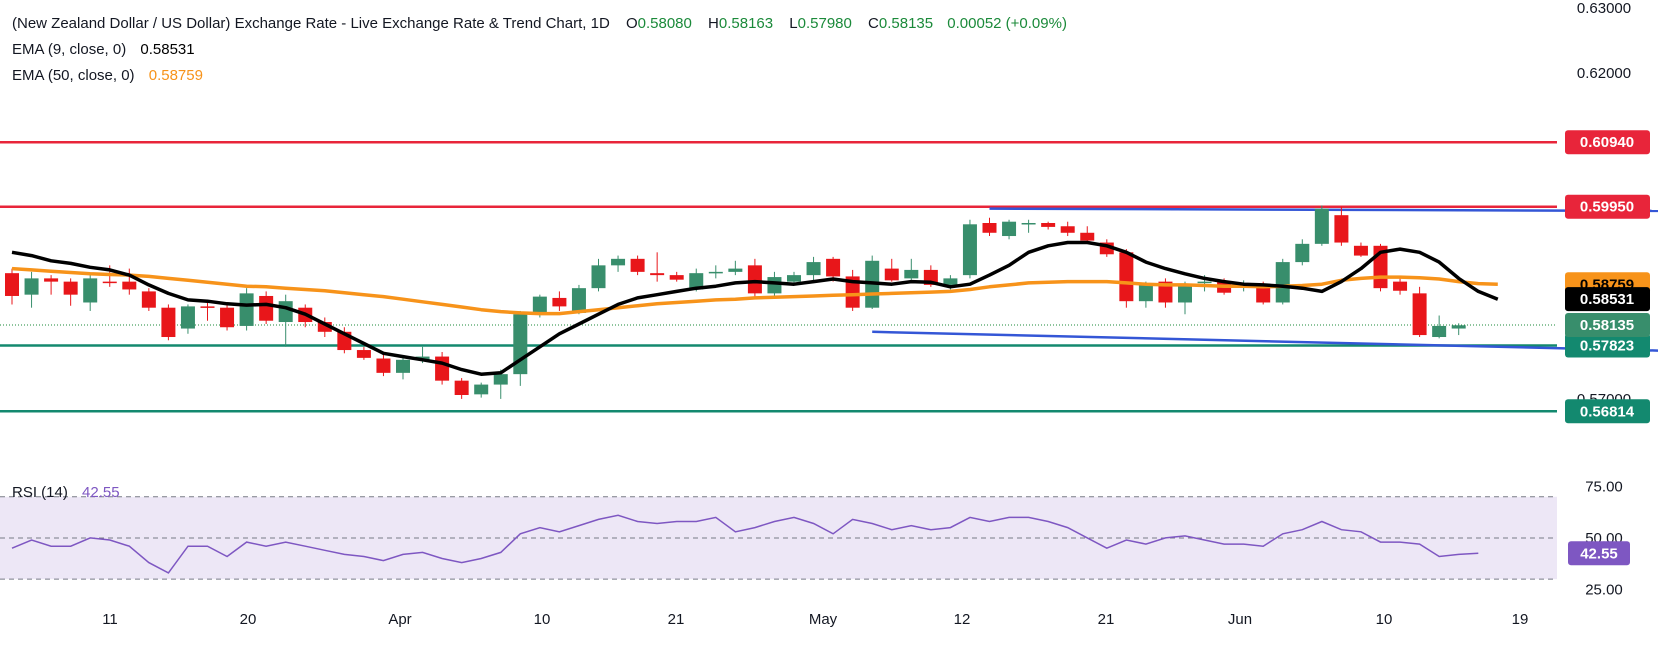  Describe the element at coordinates (73, 75) in the screenshot. I see `ema50-legend-label: EMA (50, close, 0)` at that location.